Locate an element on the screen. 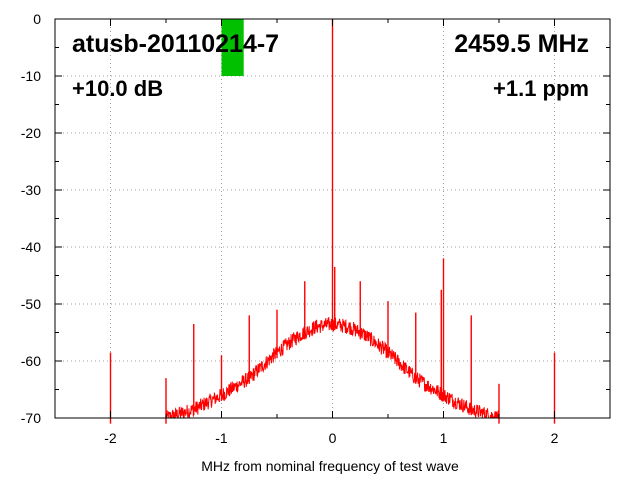  x-tick-label: -2 is located at coordinates (110, 438).